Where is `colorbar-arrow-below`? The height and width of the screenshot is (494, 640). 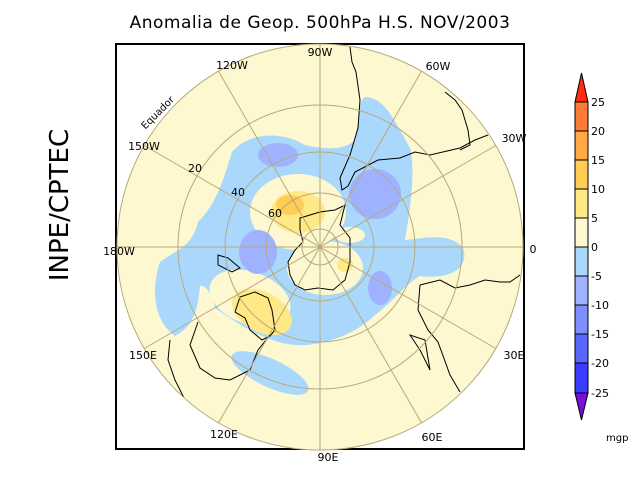
colorbar-arrow-below is located at coordinates (581, 406).